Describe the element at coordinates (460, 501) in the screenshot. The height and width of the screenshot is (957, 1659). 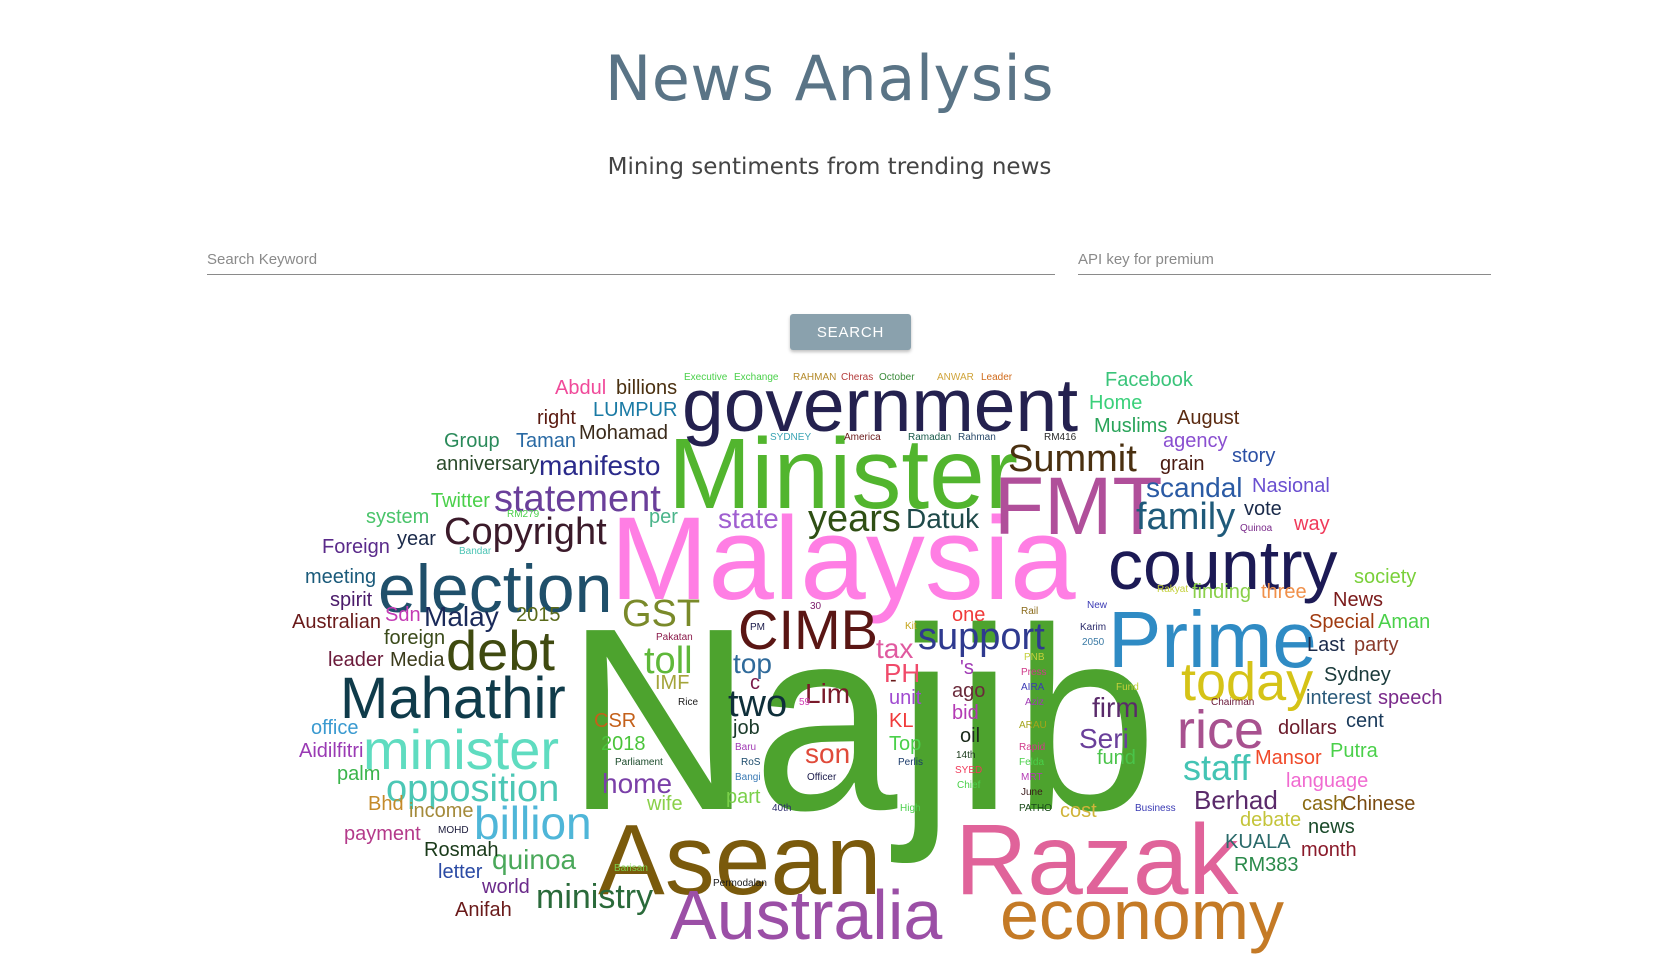
I see `cloud-word-twitter: Twitter` at that location.